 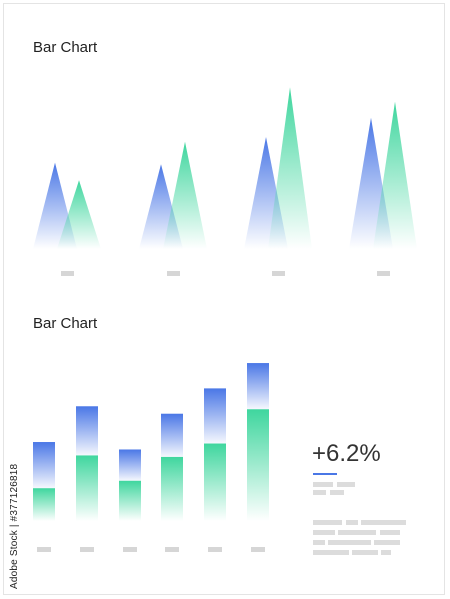 What do you see at coordinates (65, 47) in the screenshot?
I see `chart-title-triangle: Bar Chart` at bounding box center [65, 47].